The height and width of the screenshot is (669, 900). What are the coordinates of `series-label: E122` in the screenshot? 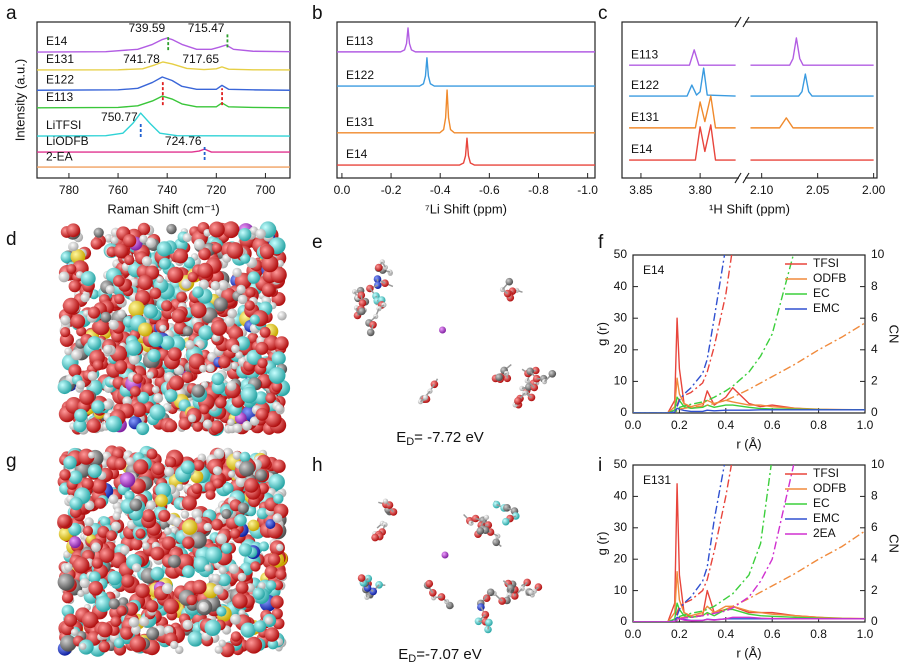 It's located at (60, 79).